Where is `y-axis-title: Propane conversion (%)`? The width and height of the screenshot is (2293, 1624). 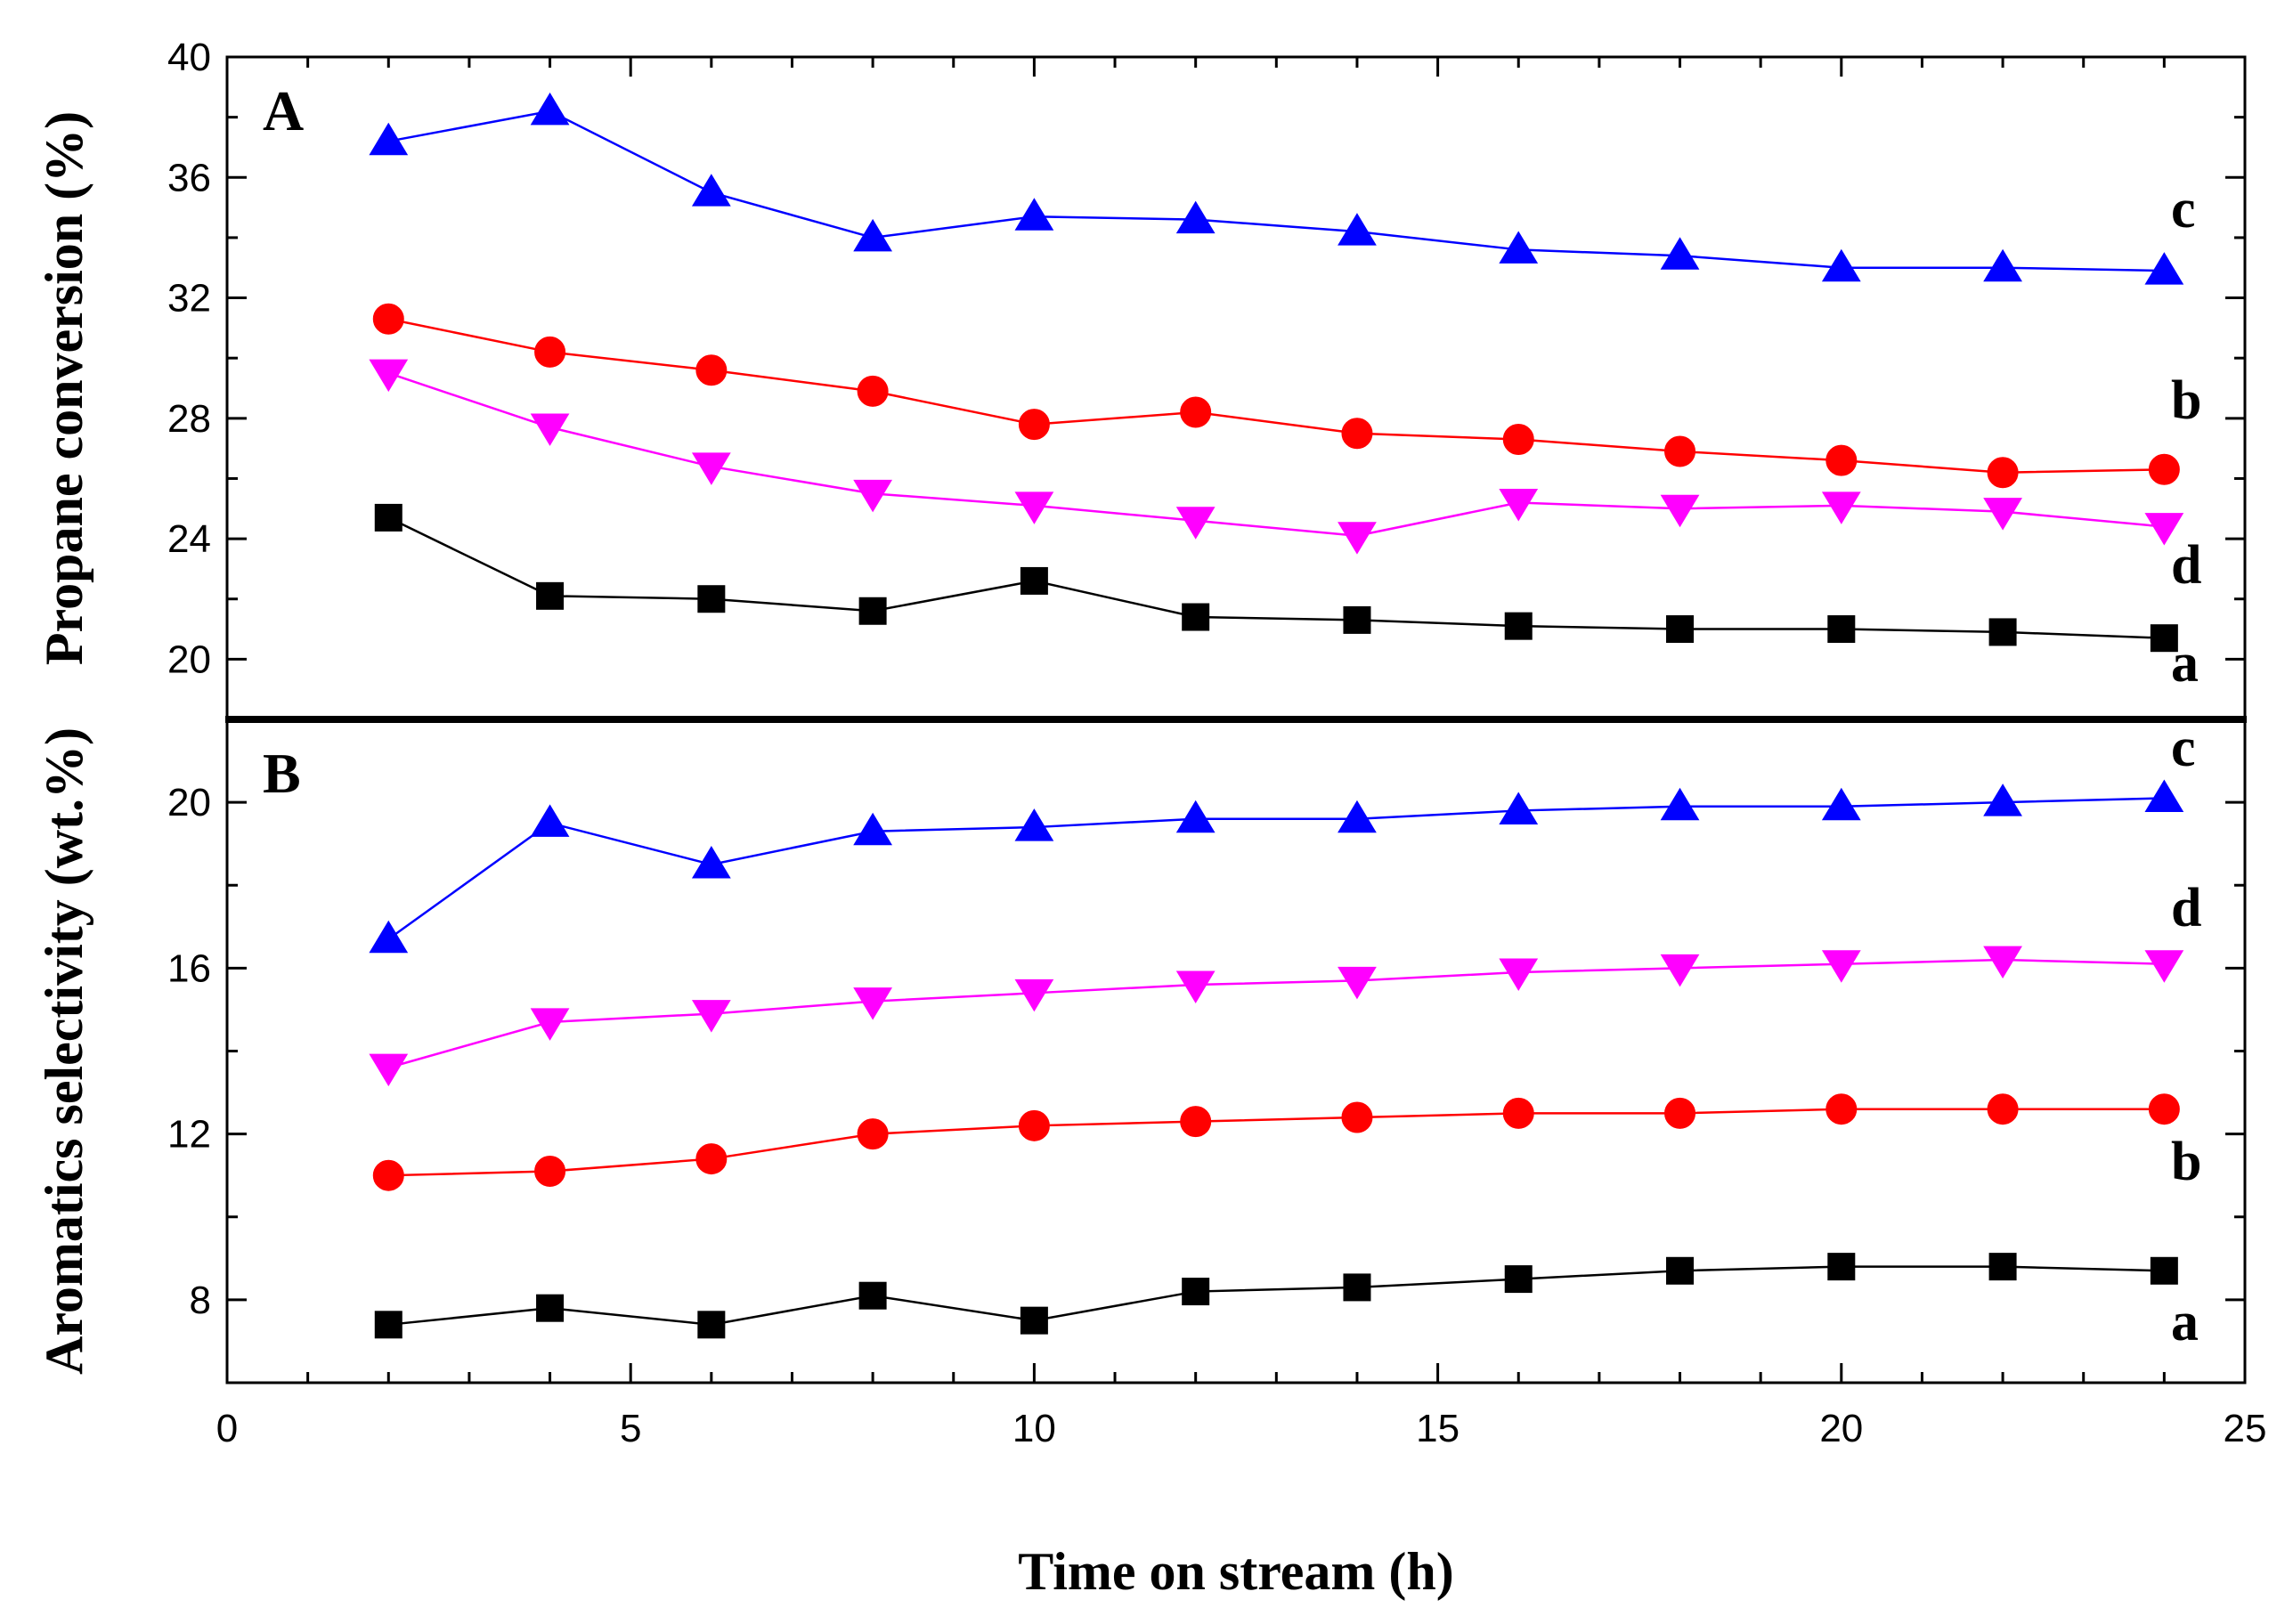 y-axis-title: Propane conversion (%) is located at coordinates (64, 388).